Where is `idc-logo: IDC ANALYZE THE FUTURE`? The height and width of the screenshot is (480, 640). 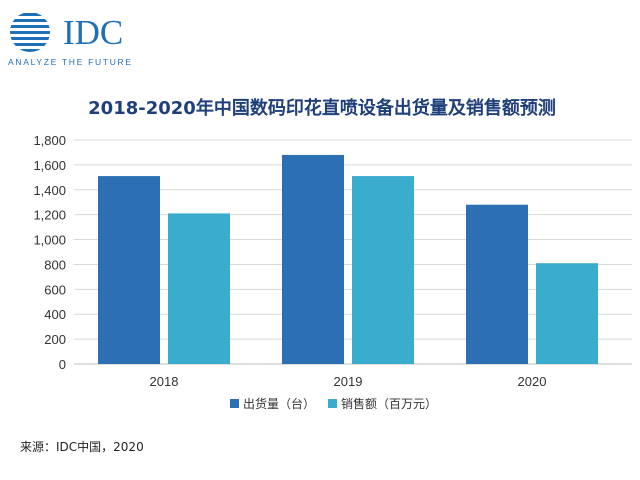
idc-logo: IDC ANALYZE THE FUTURE is located at coordinates (73, 39).